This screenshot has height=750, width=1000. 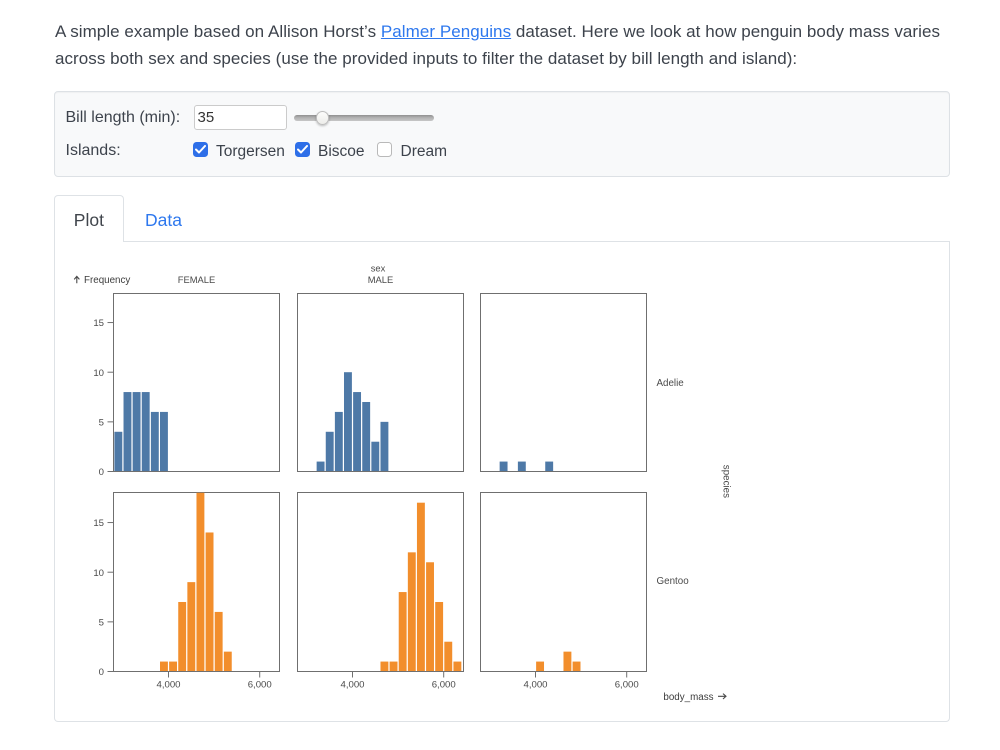 I want to click on svg-text: species, so click(x=726, y=481).